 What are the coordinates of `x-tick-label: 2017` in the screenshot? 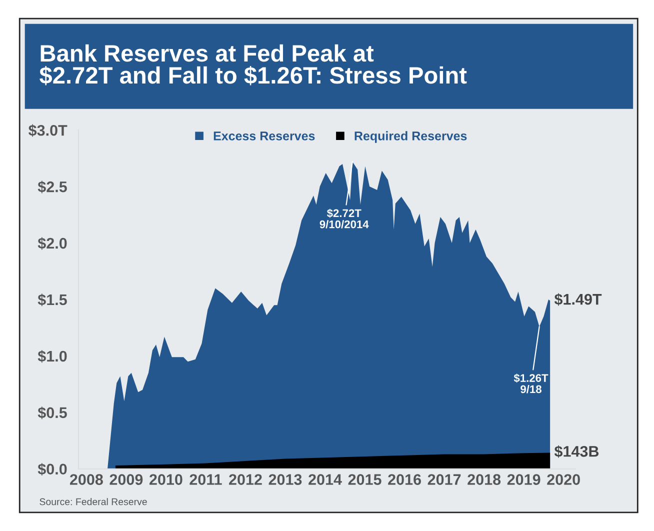 It's located at (444, 479).